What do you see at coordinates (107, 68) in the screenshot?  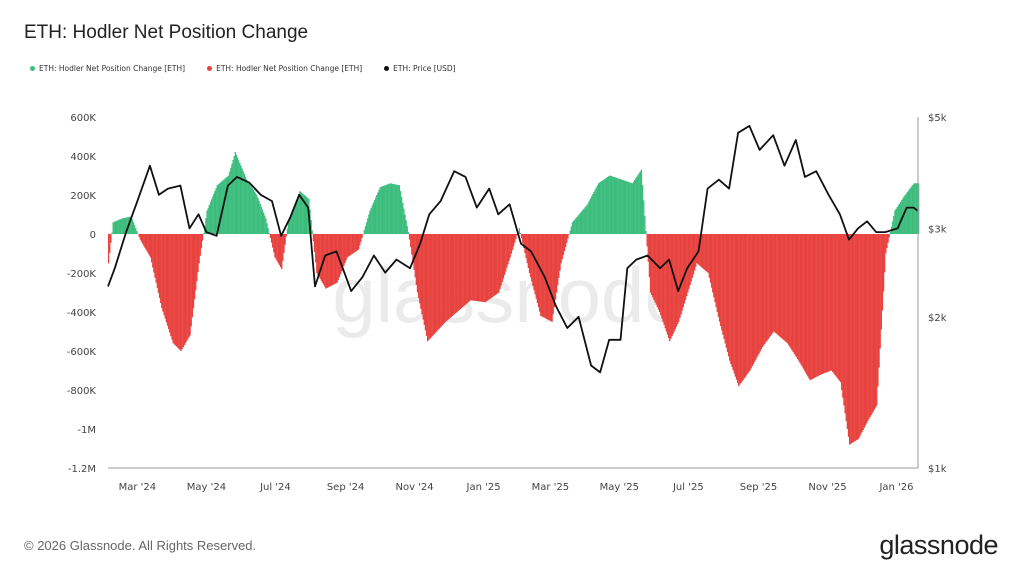 I see `legend-item-positive: ETH: Hodler Net Position Change [ETH]` at bounding box center [107, 68].